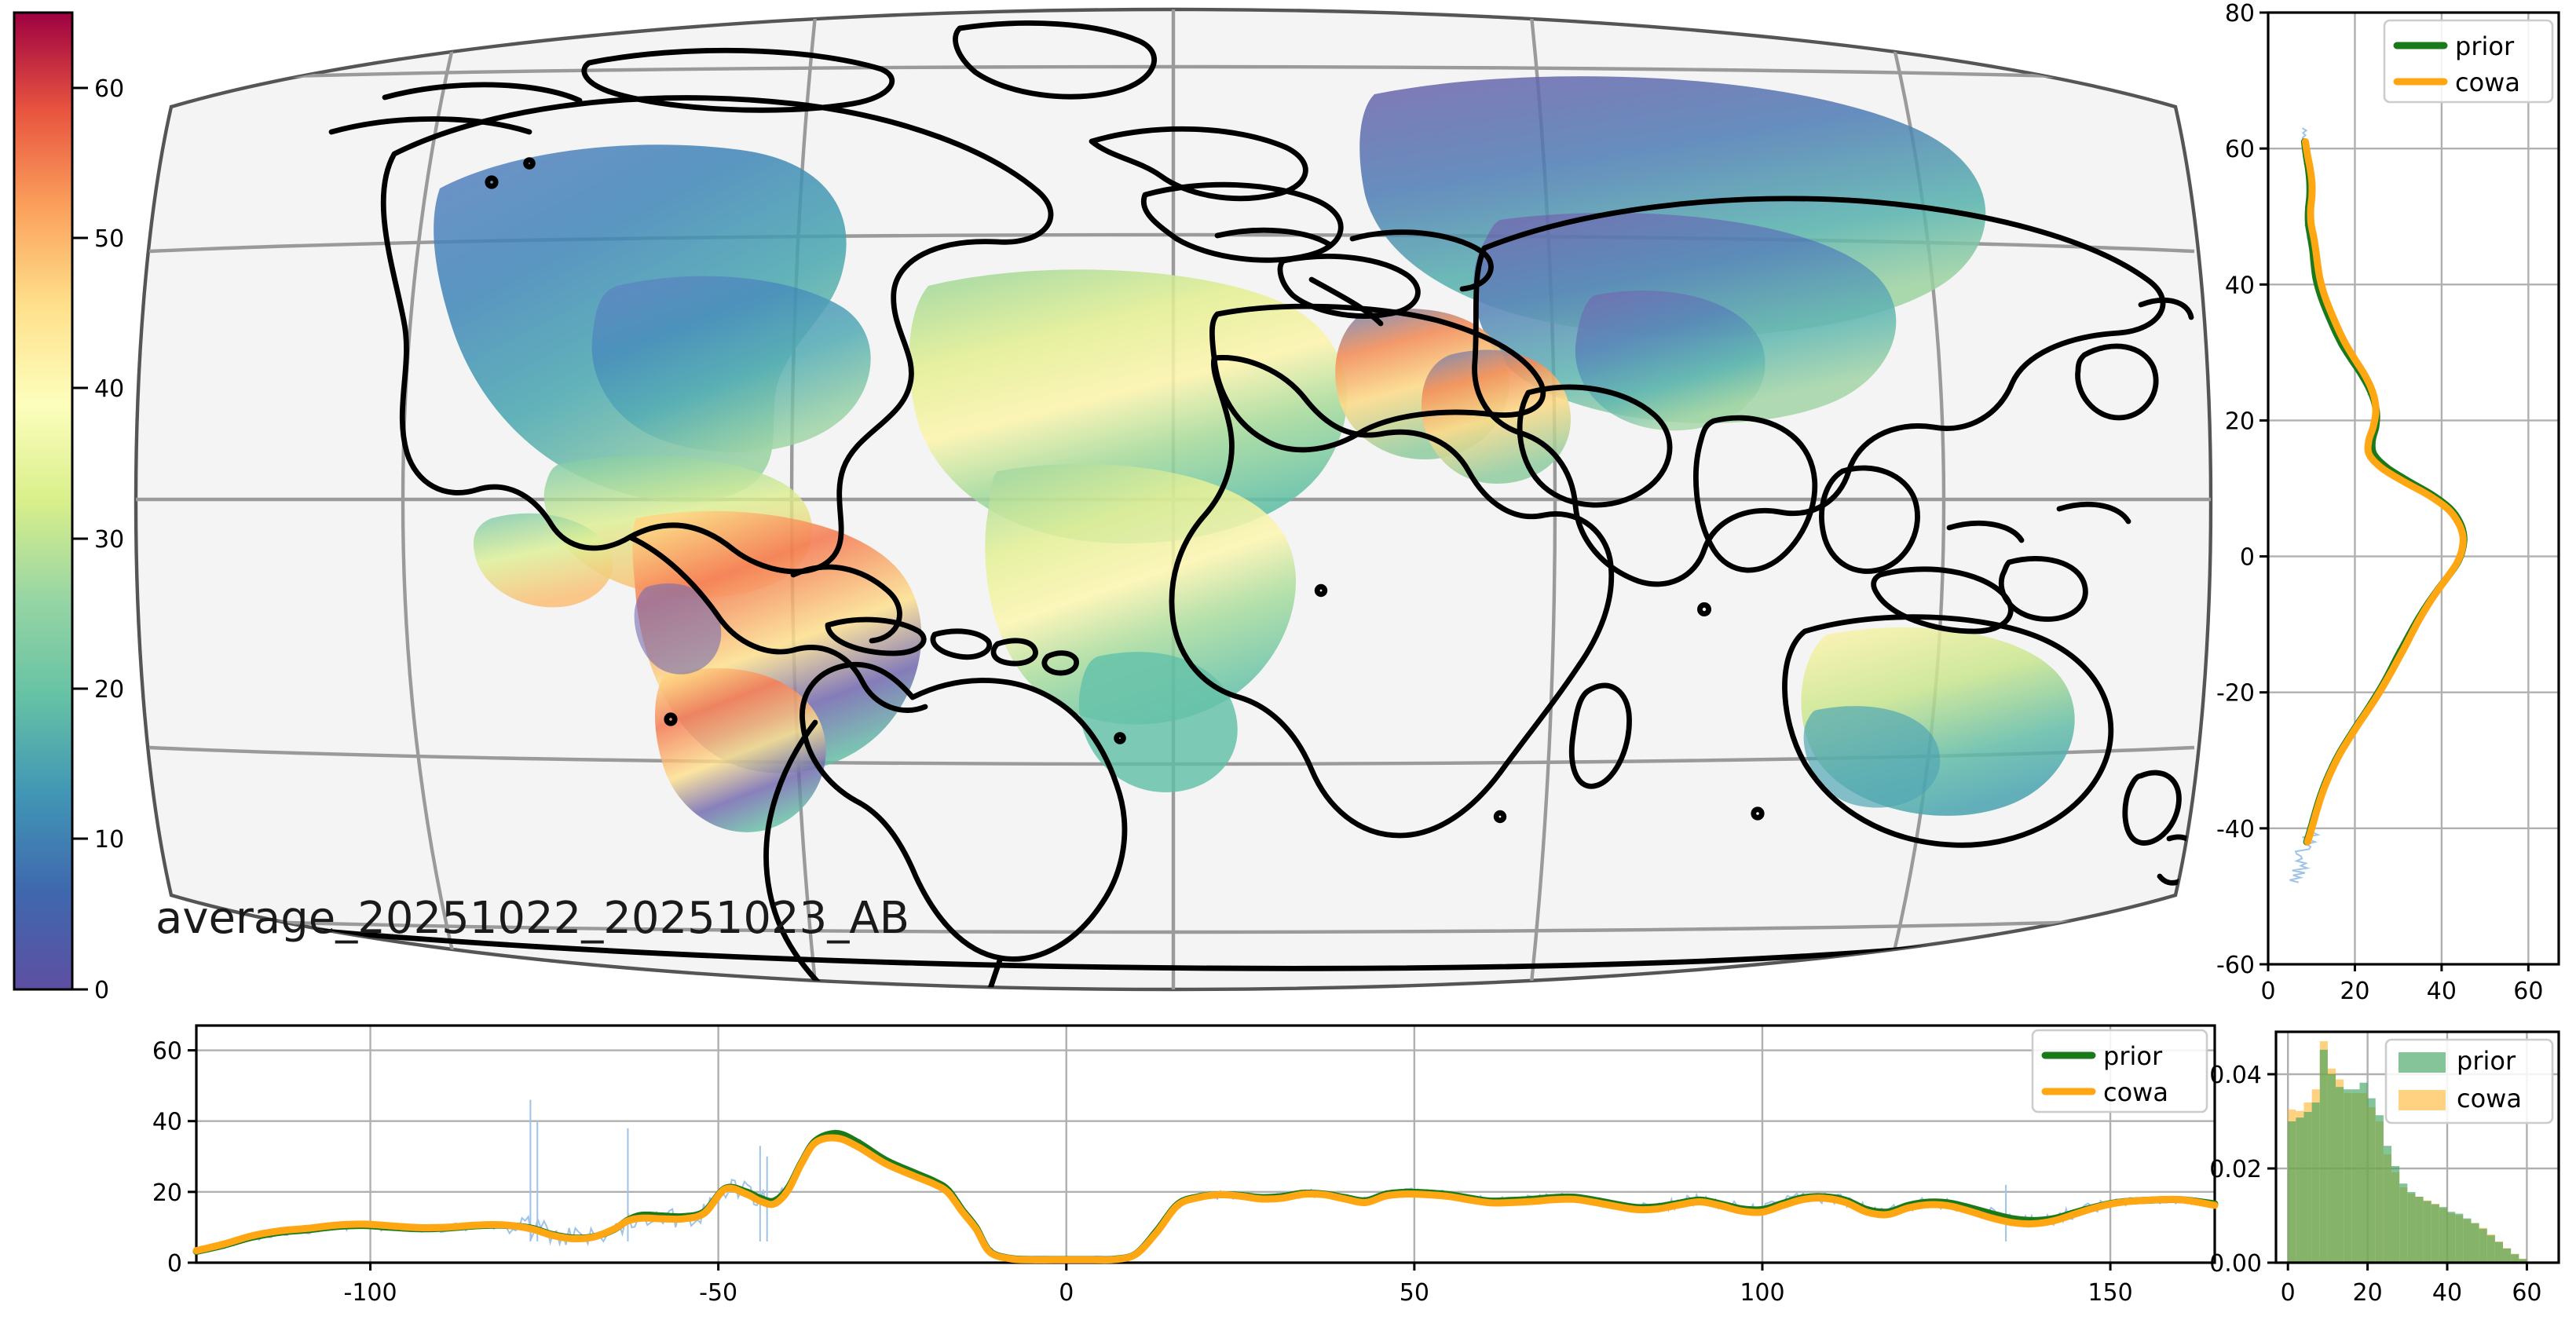  Describe the element at coordinates (2235, 829) in the screenshot. I see `lat-ytick--40: -40` at that location.